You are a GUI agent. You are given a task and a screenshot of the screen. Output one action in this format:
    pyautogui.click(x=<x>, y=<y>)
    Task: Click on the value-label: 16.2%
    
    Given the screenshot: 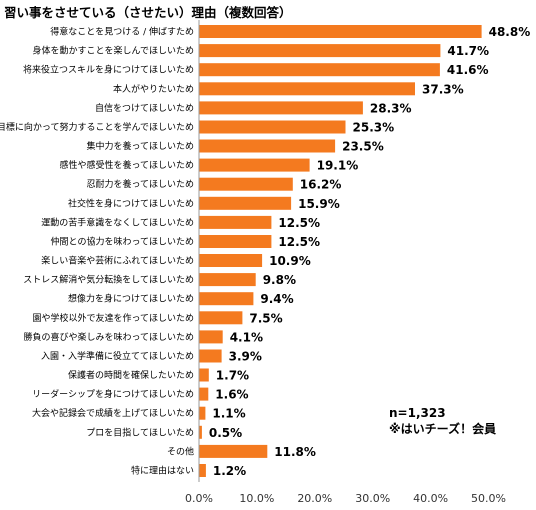 What is the action you would take?
    pyautogui.click(x=321, y=185)
    